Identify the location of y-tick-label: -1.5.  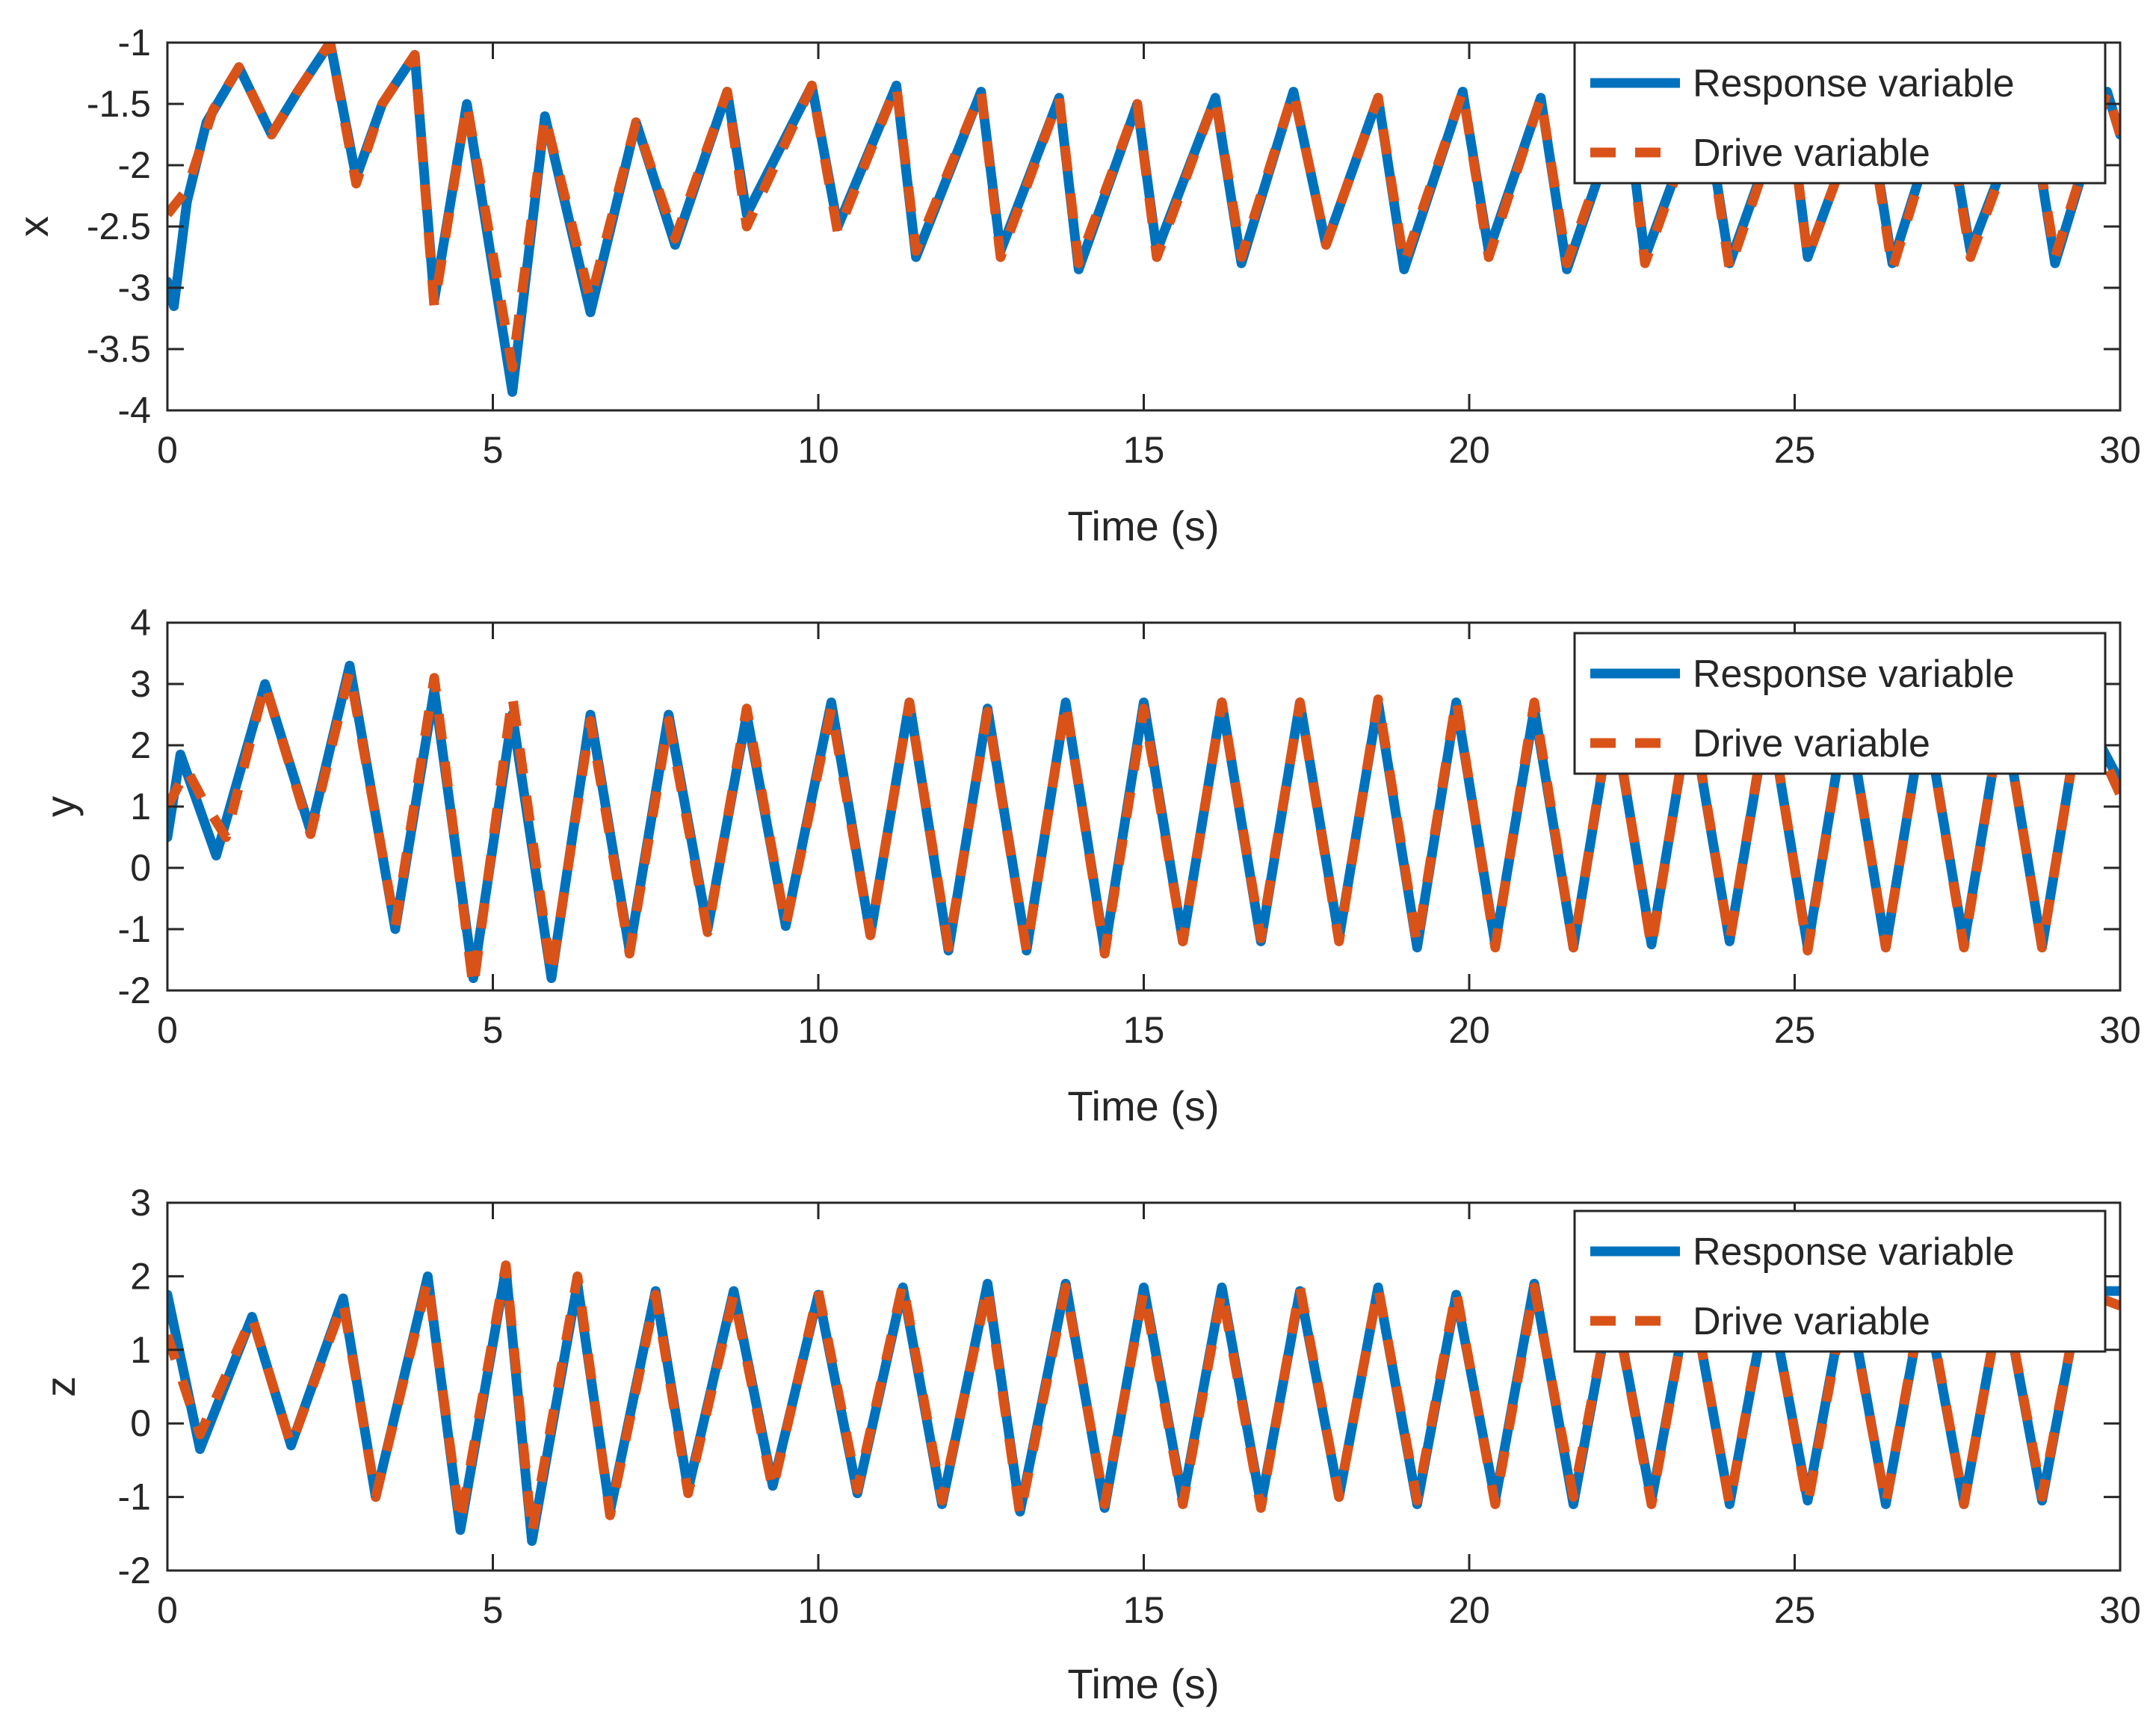
(119, 104).